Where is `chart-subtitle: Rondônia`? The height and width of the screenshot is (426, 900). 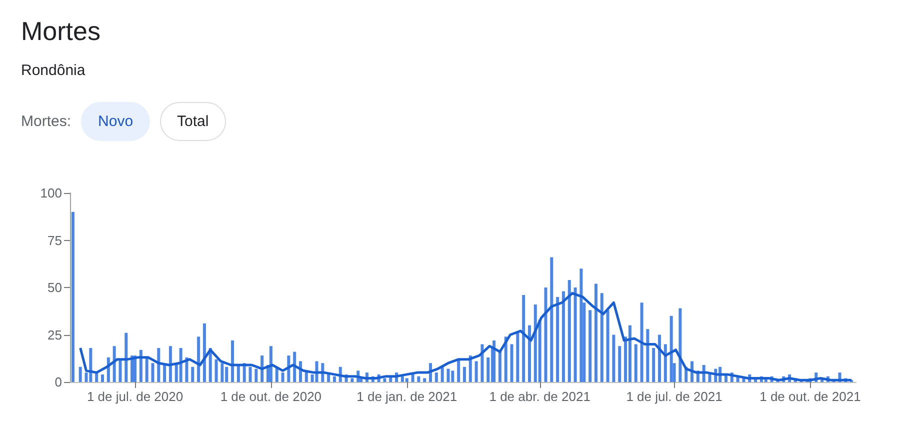 chart-subtitle: Rondônia is located at coordinates (53, 70).